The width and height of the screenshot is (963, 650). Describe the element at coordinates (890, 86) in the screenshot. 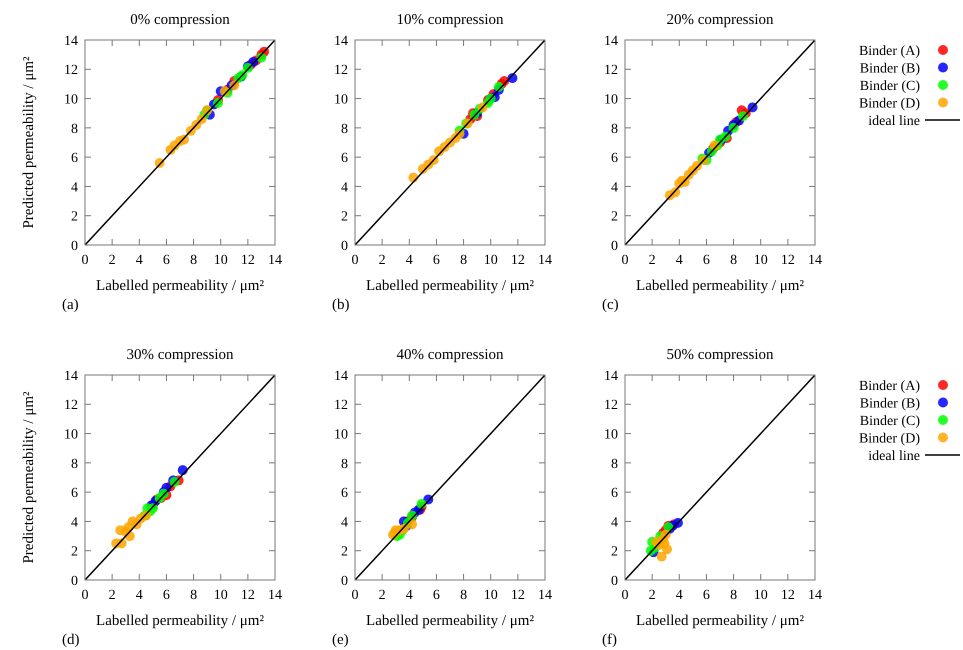

I see `legend-label: Binder (C)` at that location.